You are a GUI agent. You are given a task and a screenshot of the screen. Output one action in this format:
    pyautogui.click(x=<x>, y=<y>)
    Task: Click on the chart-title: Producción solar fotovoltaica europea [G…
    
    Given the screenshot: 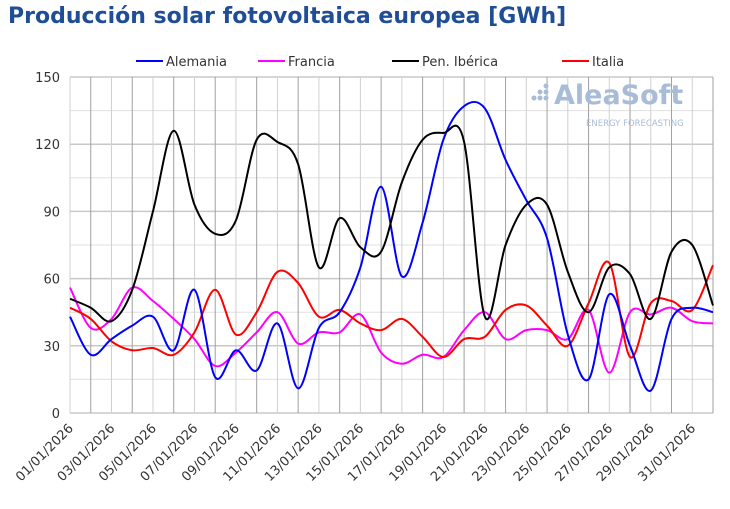 What is the action you would take?
    pyautogui.click(x=287, y=16)
    